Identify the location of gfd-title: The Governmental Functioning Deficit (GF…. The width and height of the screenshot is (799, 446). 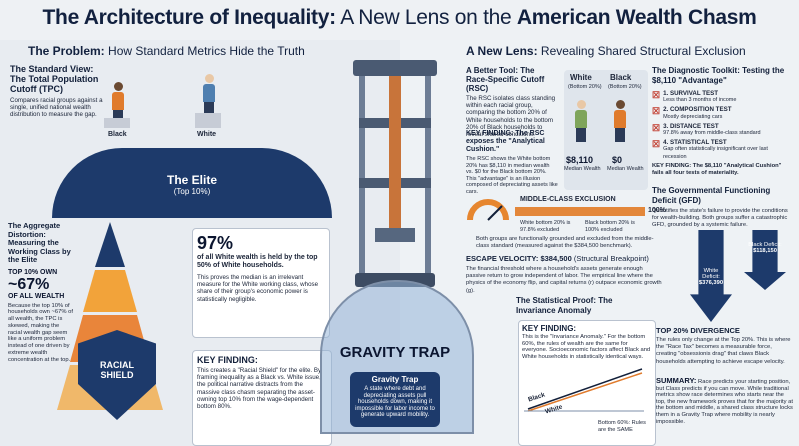
(711, 195).